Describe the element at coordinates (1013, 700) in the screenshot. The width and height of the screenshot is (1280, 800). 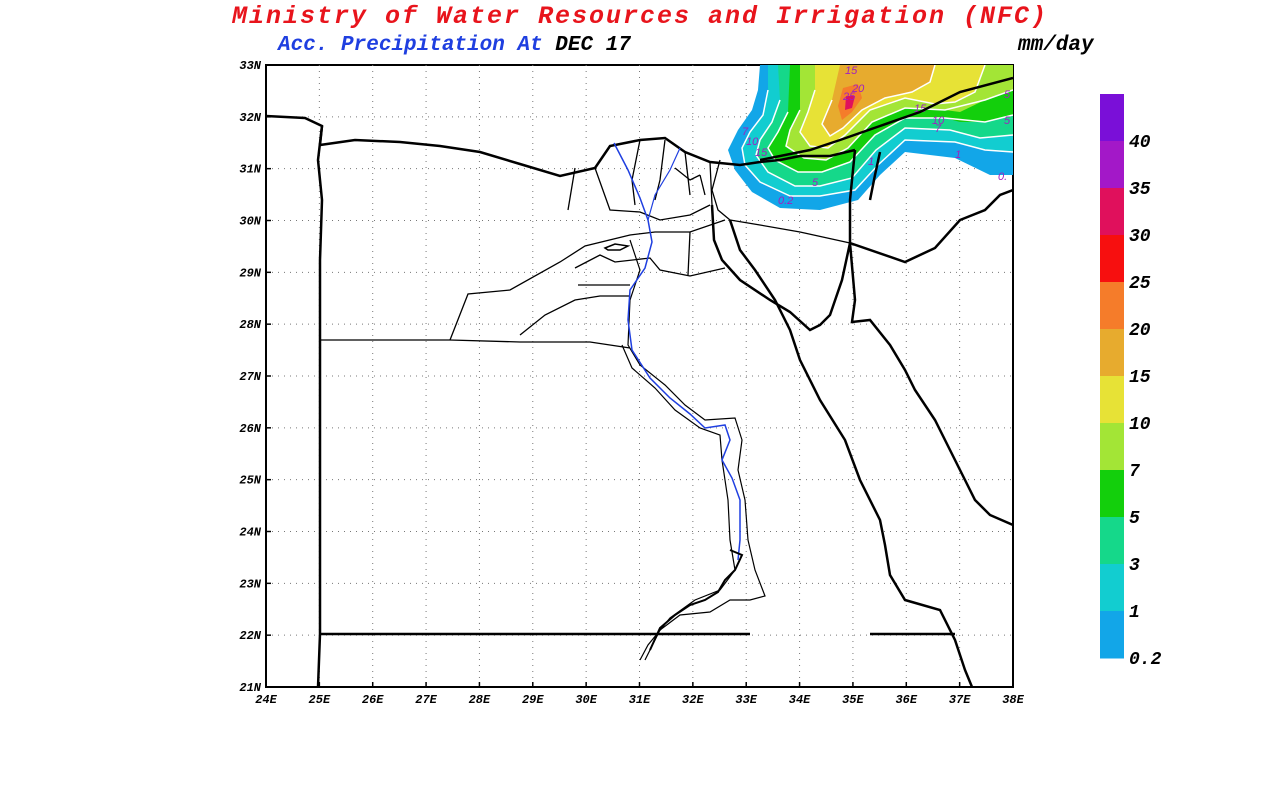
I see `x-tick-label: 38E` at that location.